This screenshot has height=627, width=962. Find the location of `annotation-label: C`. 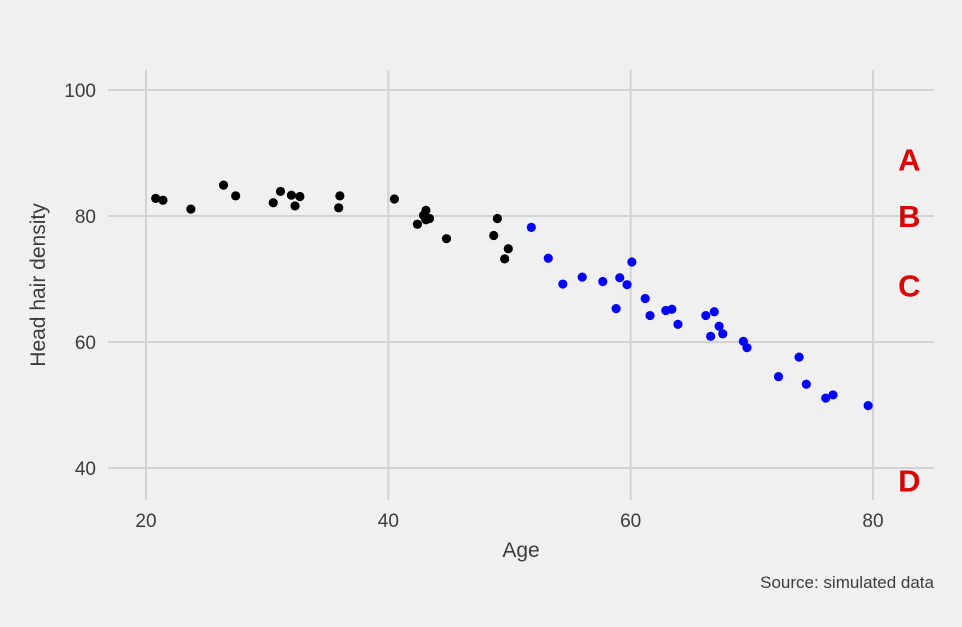

annotation-label: C is located at coordinates (909, 285).